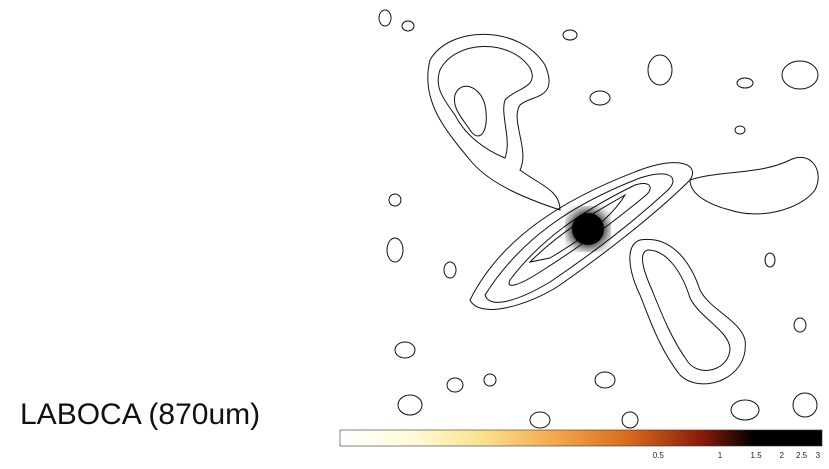 The width and height of the screenshot is (829, 469). Describe the element at coordinates (757, 455) in the screenshot. I see `tick-label: 1.5` at that location.